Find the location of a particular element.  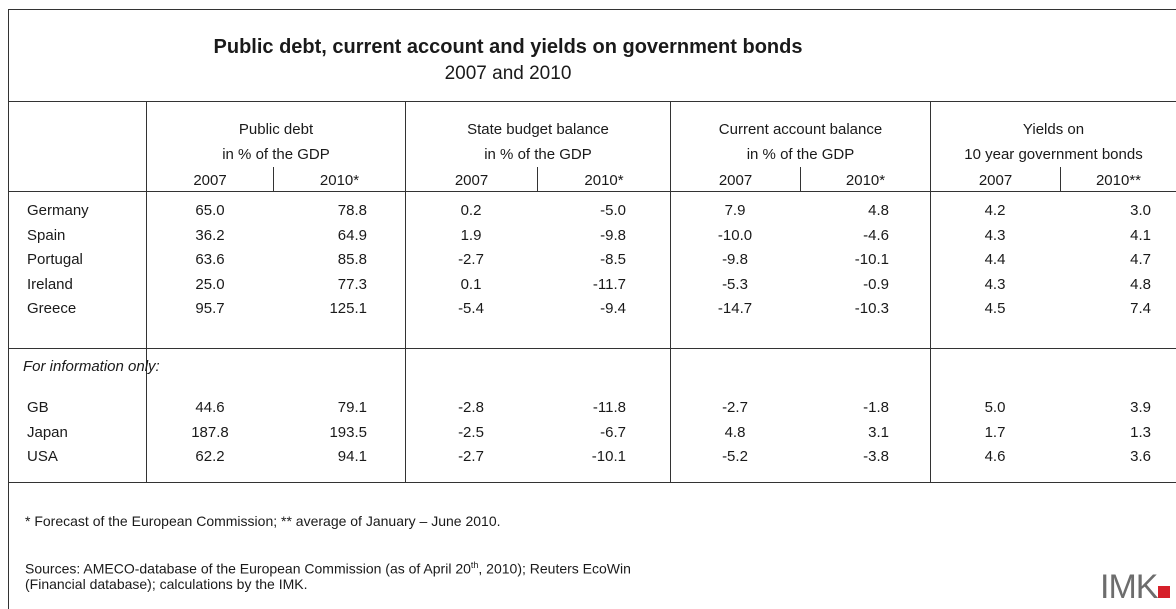

header-line1: Current account balance is located at coordinates (800, 129).